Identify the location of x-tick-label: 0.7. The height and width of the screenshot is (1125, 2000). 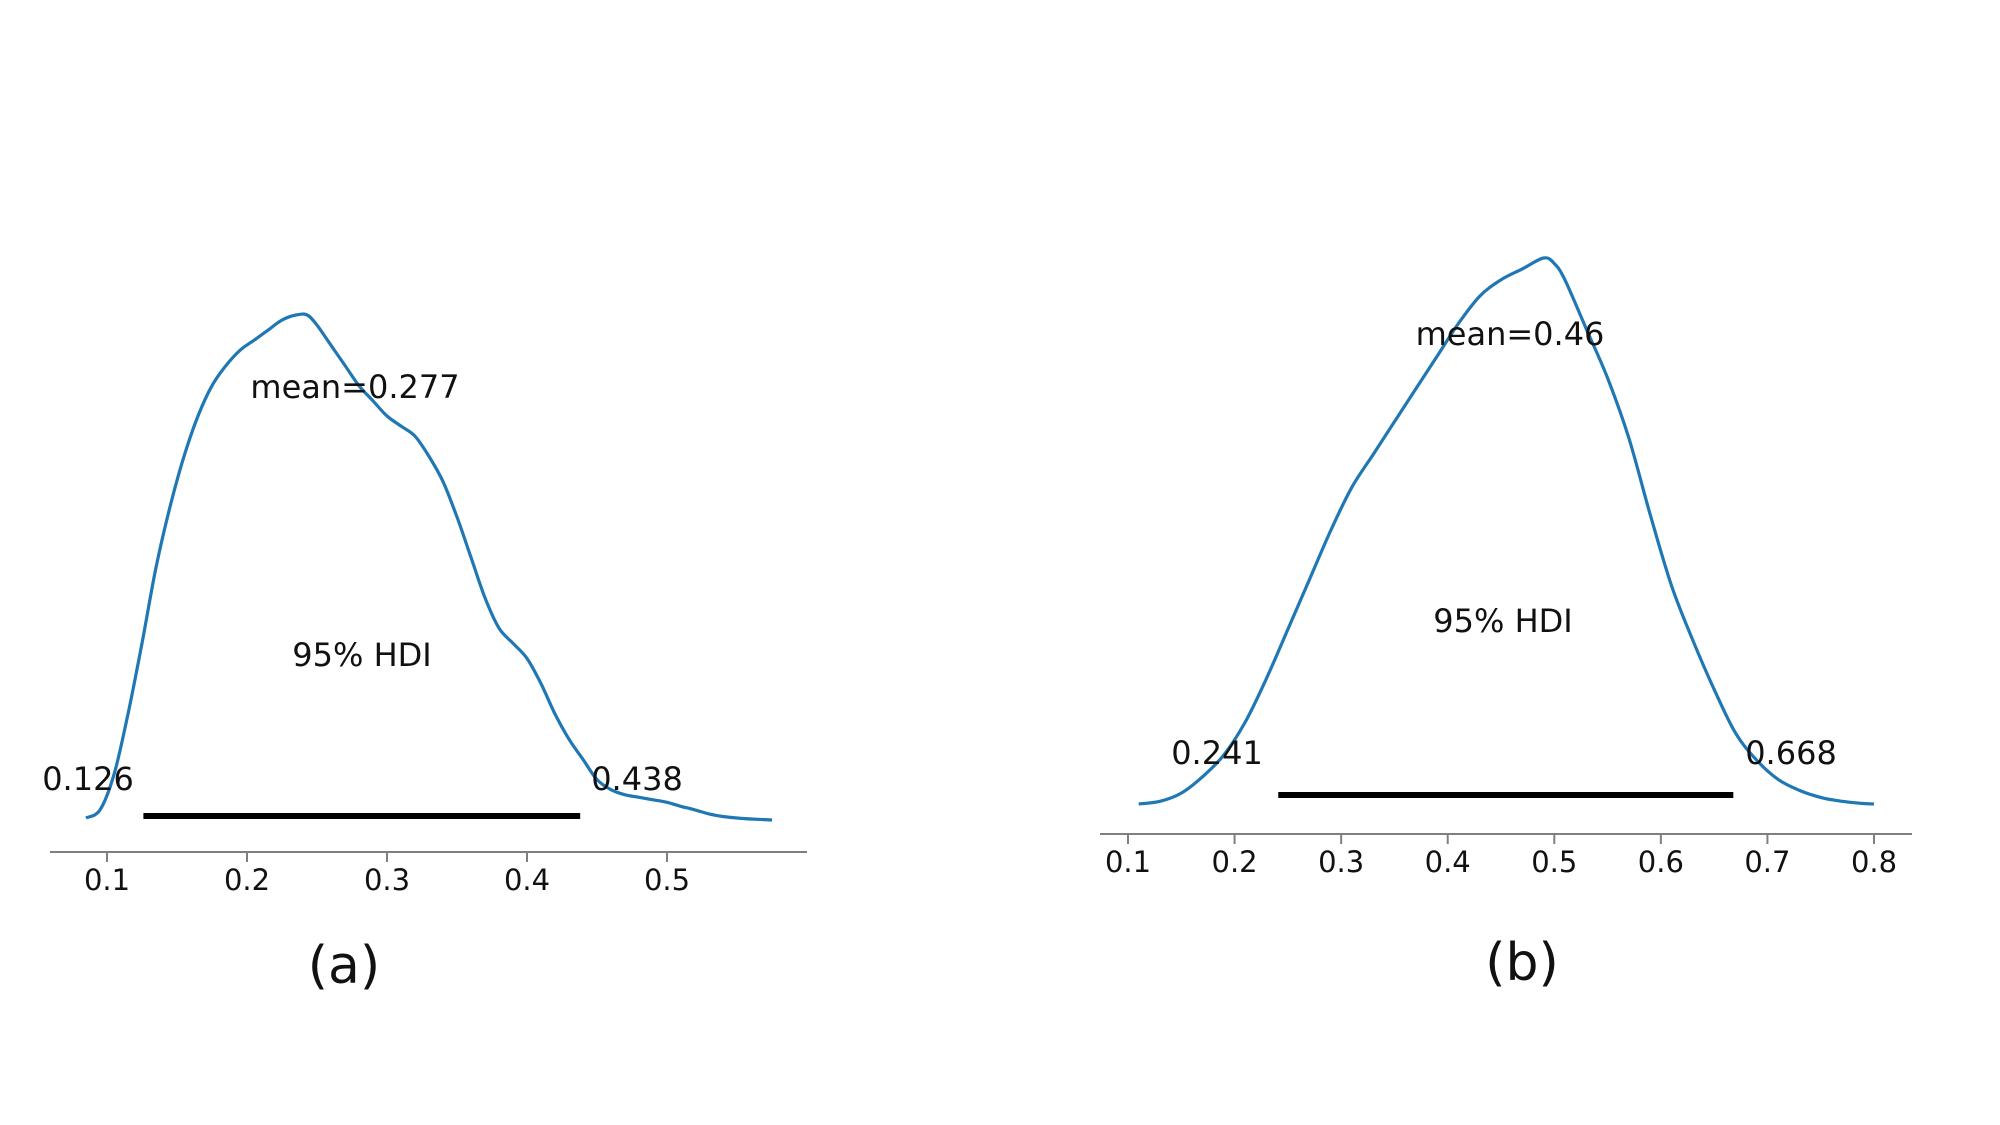
(1767, 862).